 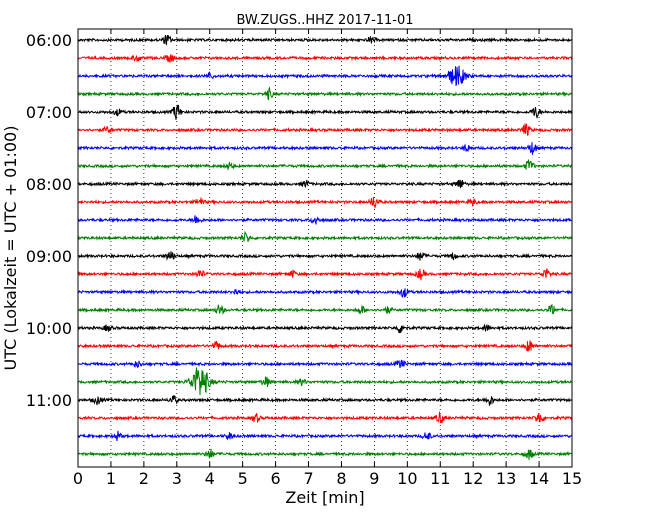 I want to click on x-tick-label: 13, so click(x=506, y=478).